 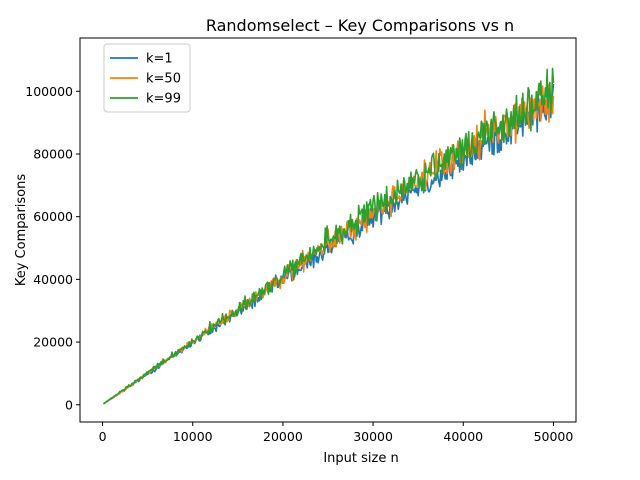 What do you see at coordinates (193, 436) in the screenshot?
I see `x-tick-label: 10000` at bounding box center [193, 436].